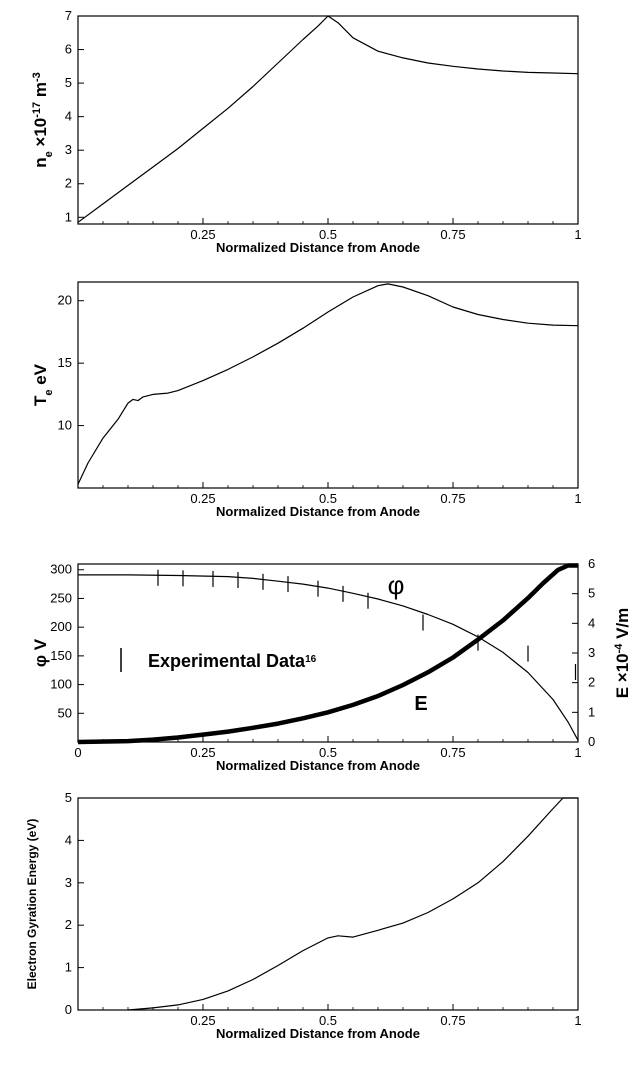 The width and height of the screenshot is (642, 1067). Describe the element at coordinates (43, 384) in the screenshot. I see `y-axis-label: Te eV` at that location.